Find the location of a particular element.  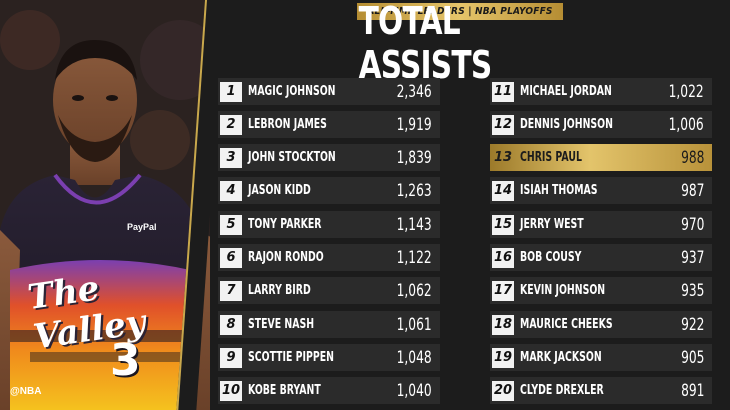

player-name: LEBRON JAMES is located at coordinates (287, 124).